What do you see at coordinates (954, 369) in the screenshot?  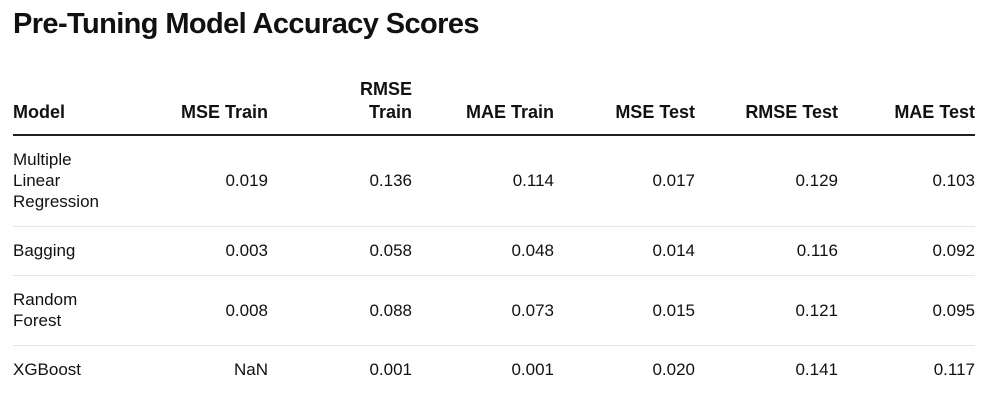 I see `table-cell-value: 0.117` at bounding box center [954, 369].